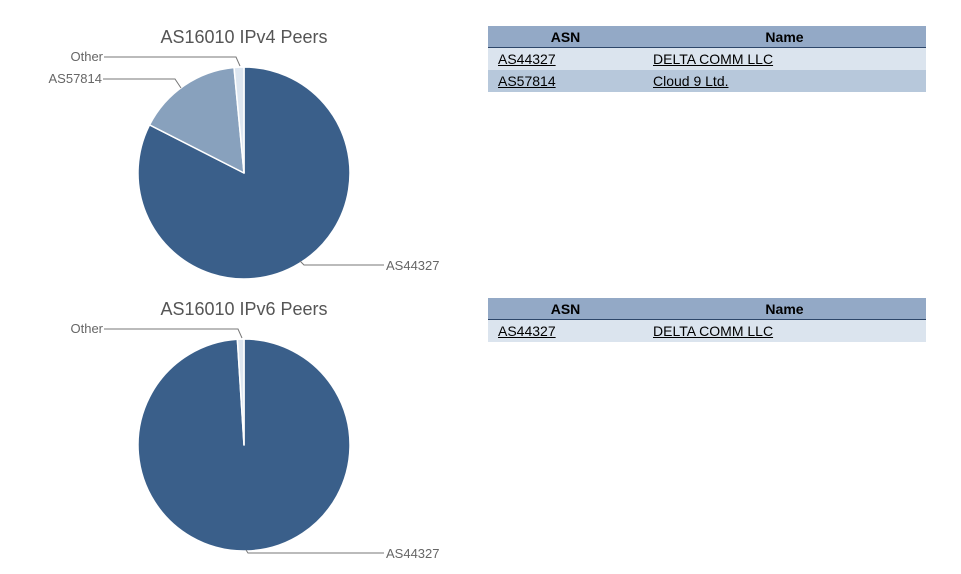  What do you see at coordinates (196, 120) in the screenshot?
I see `pie-slice-as57814` at bounding box center [196, 120].